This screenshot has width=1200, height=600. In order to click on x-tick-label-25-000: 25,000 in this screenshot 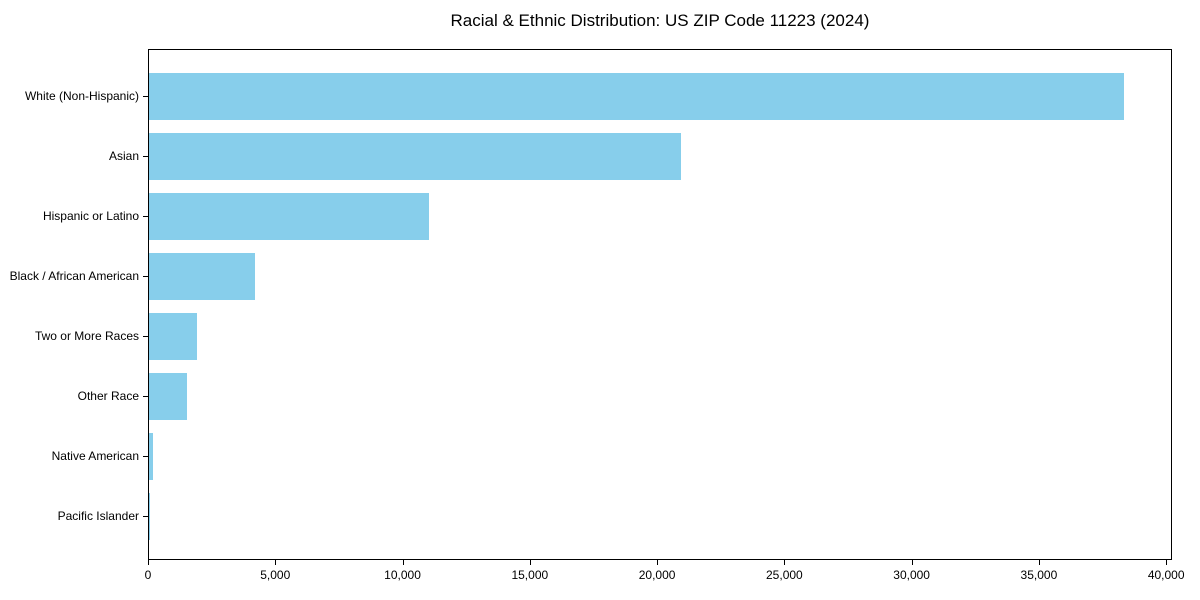, I will do `click(784, 575)`.